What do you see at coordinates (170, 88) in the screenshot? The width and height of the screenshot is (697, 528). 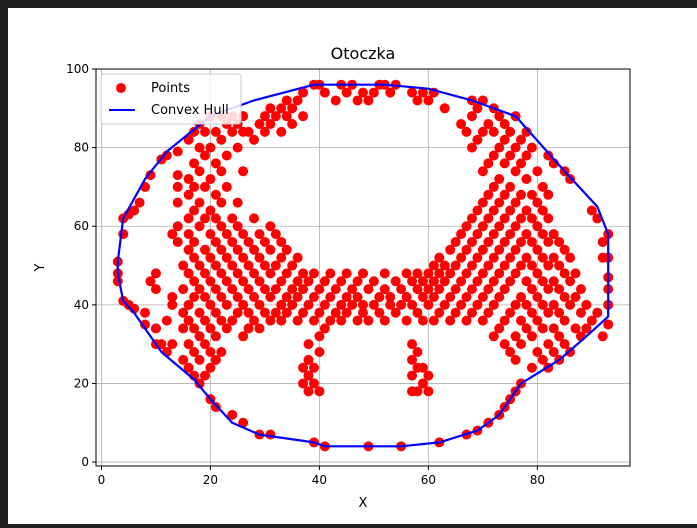 I see `legend-points-label: Points` at bounding box center [170, 88].